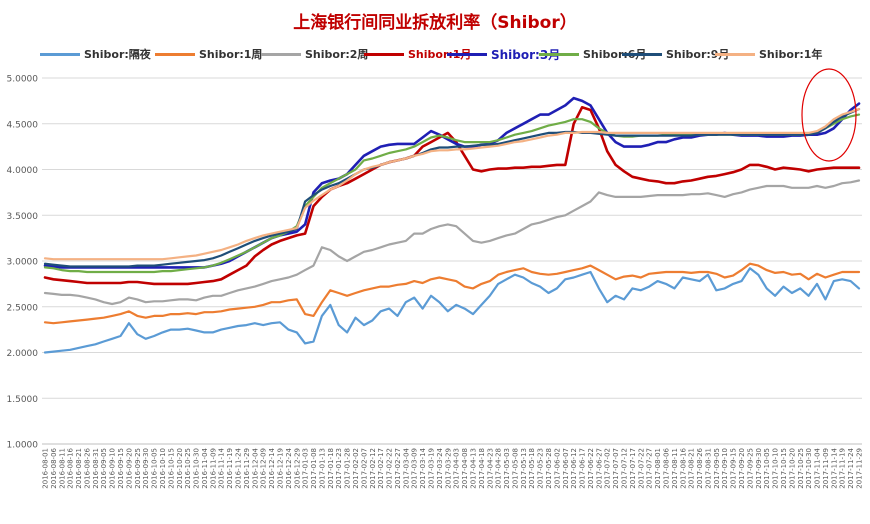 The width and height of the screenshot is (870, 524). I want to click on x-tick-label: 2017-11-29, so click(860, 468).